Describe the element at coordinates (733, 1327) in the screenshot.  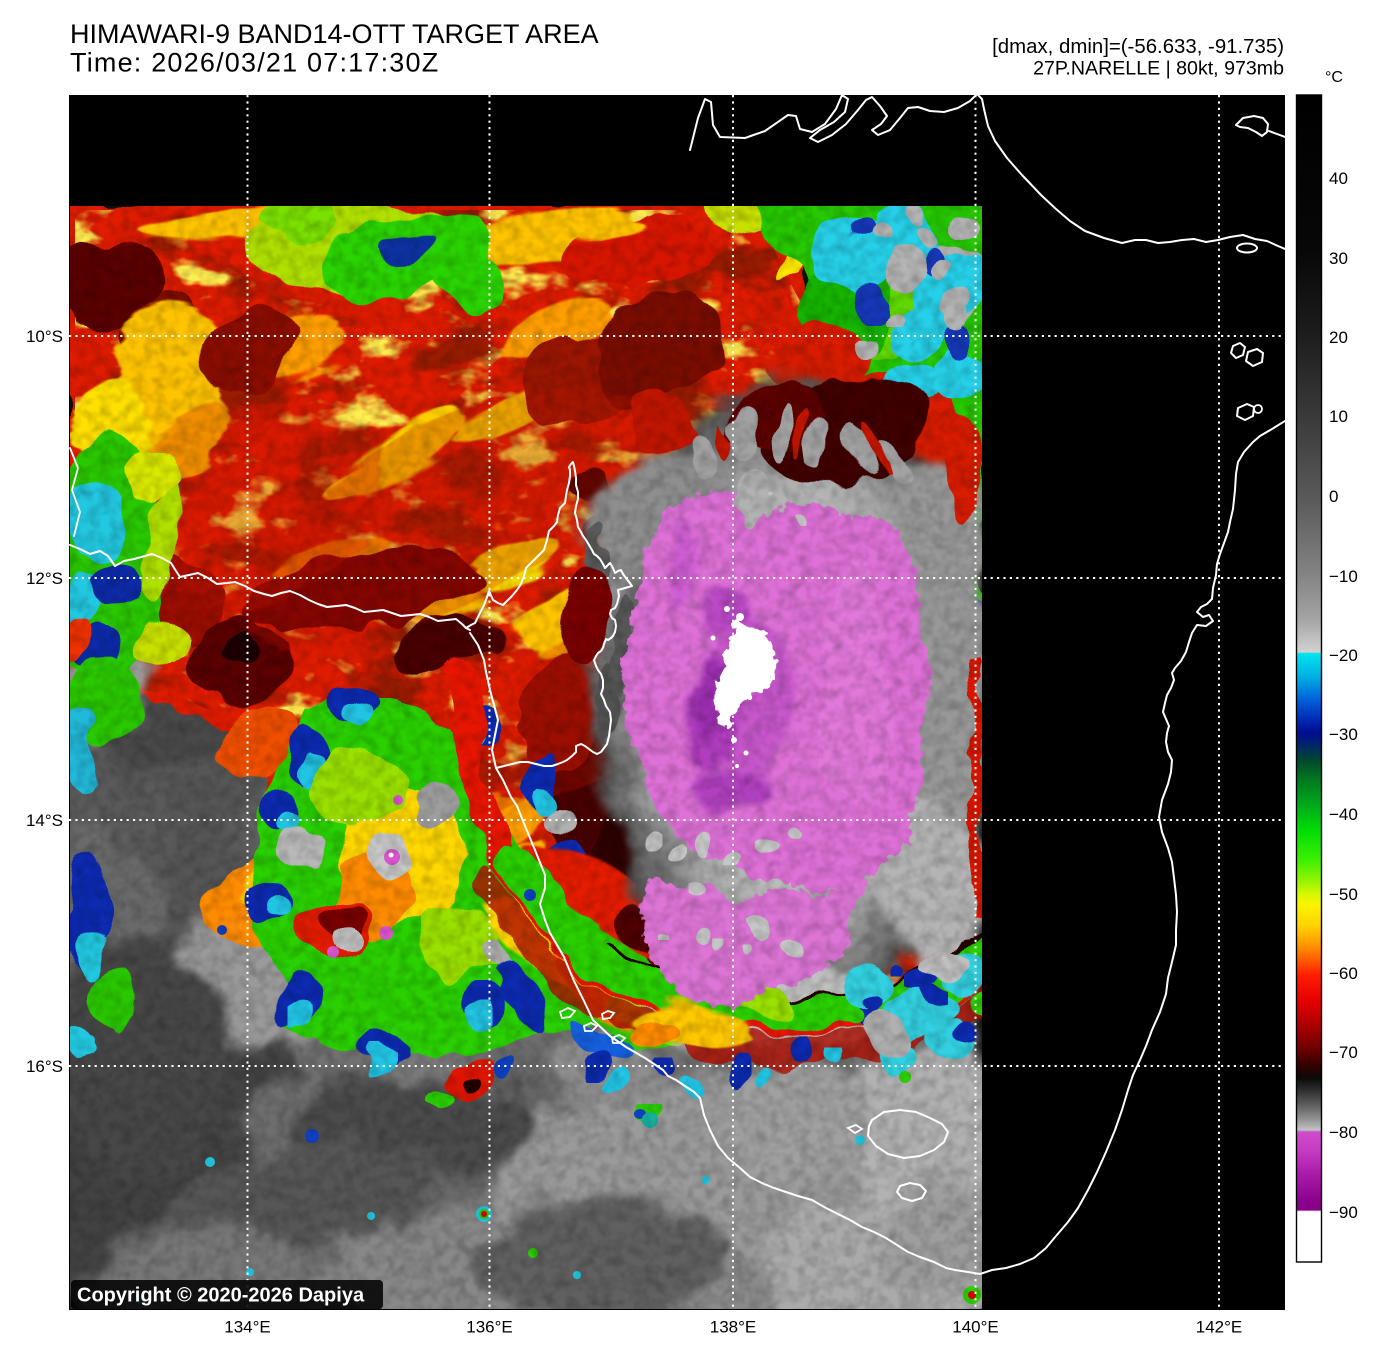
I see `svg-text: 138°E` at that location.